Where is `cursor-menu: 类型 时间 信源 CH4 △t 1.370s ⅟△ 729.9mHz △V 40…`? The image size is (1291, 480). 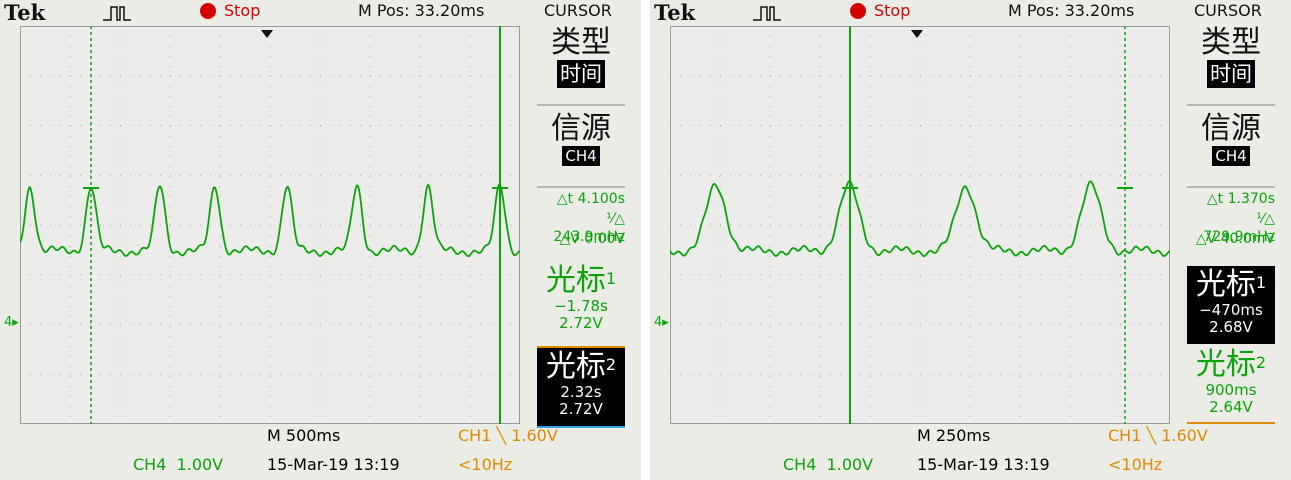 cursor-menu: 类型 时间 信源 CH4 △t 1.370s ⅟△ 729.9mHz △V 40… is located at coordinates (1231, 226).